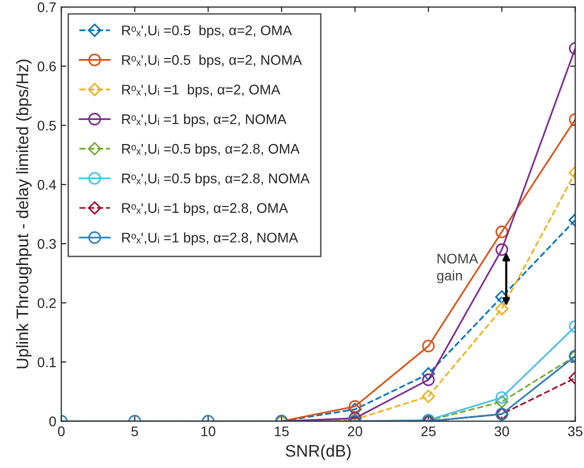 This screenshot has width=584, height=468. Describe the element at coordinates (24, 214) in the screenshot. I see `y-axis-title: Uplink Throughput - delay limited (bps/Hz)` at that location.